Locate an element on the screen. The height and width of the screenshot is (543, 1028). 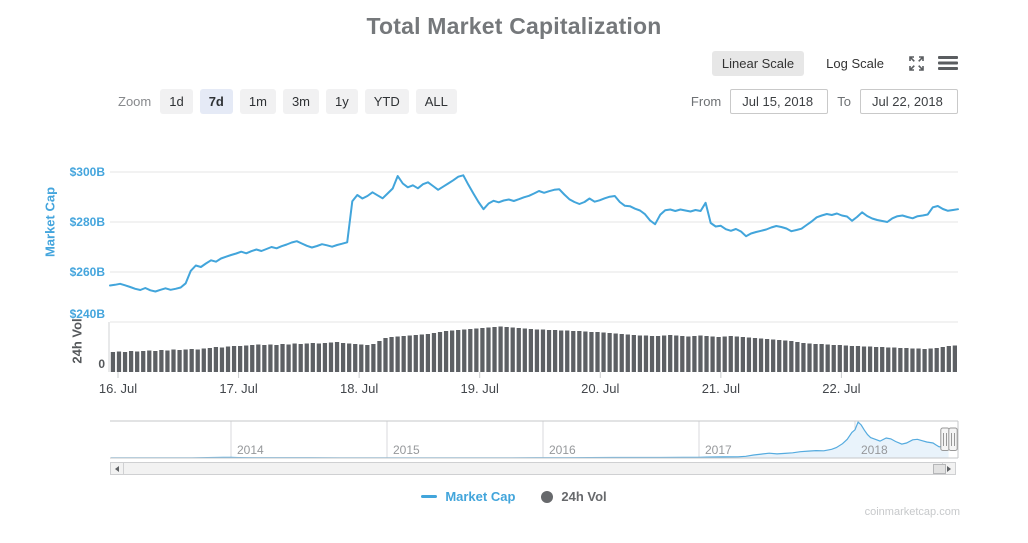
x-axis-ticks is located at coordinates (479, 375).